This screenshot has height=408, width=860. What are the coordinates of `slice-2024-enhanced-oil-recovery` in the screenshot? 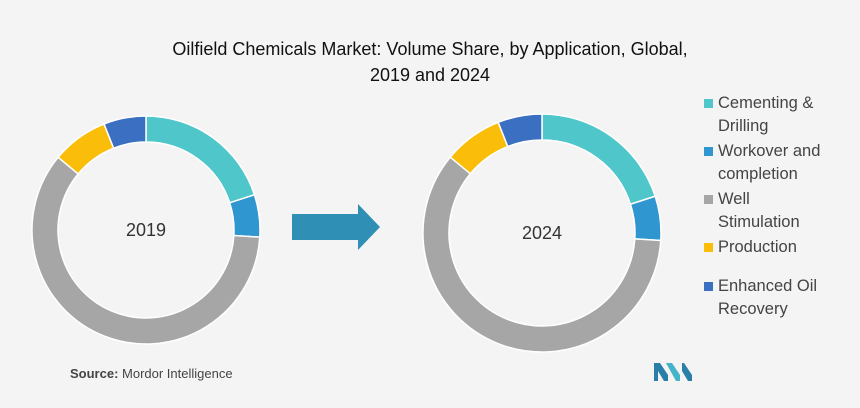 It's located at (520, 130).